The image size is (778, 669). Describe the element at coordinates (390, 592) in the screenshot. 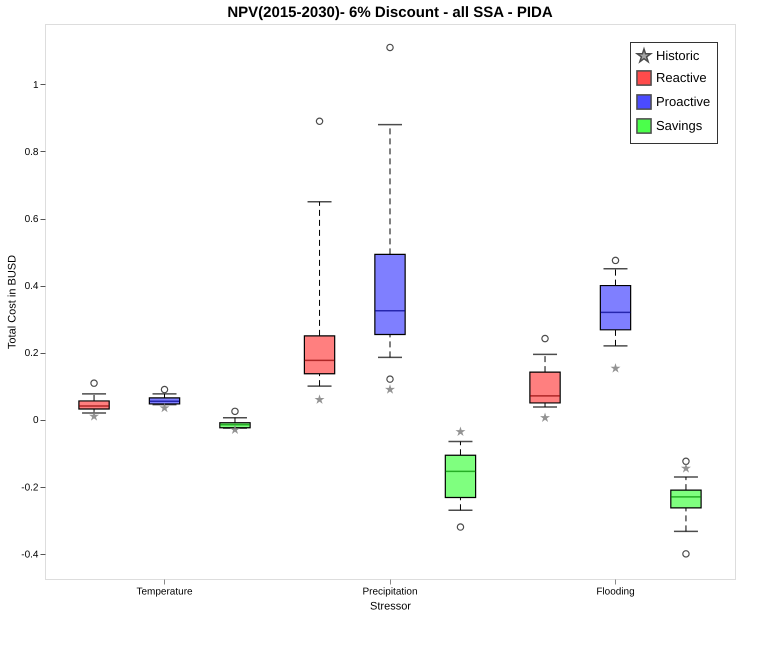

I see `x-tick-label: Precipitation` at that location.